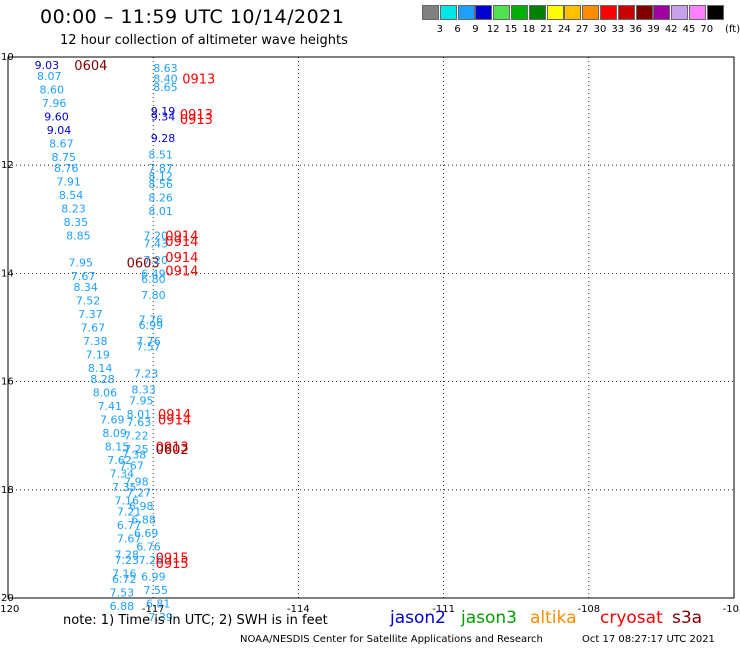 The width and height of the screenshot is (740, 650). Describe the element at coordinates (160, 176) in the screenshot. I see `wave-height-value: 8.12` at that location.